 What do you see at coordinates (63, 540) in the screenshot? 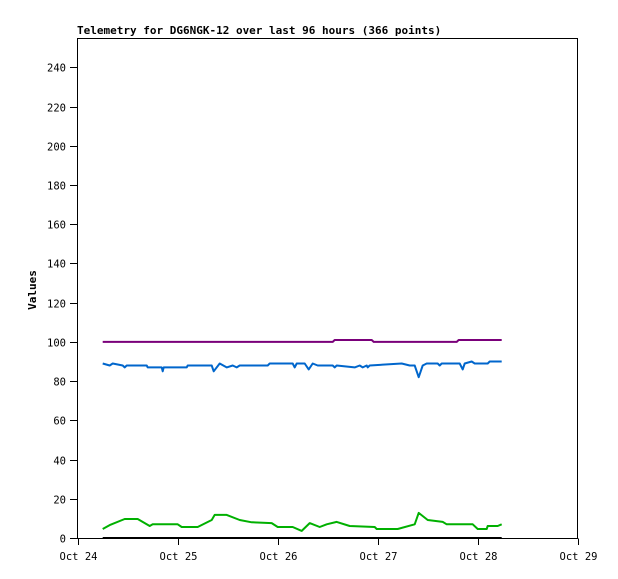
I see `y-tick-label: 0` at bounding box center [63, 540].